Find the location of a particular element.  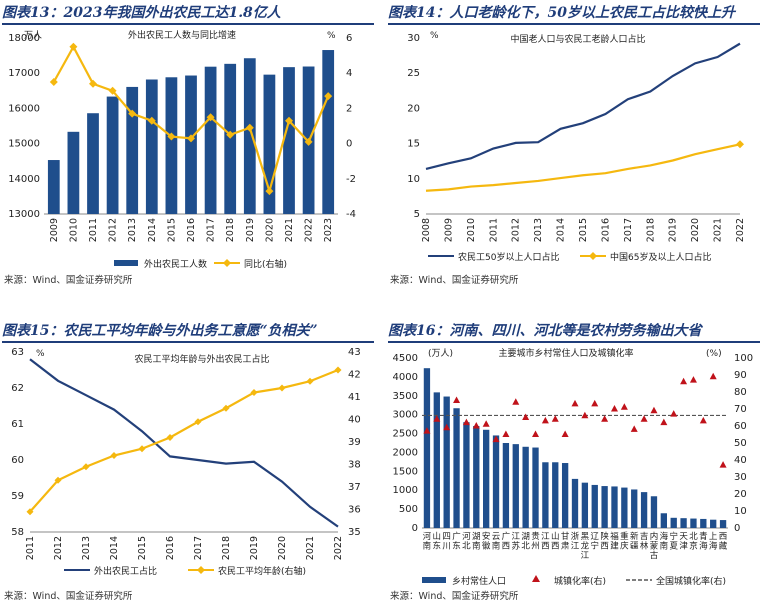

panel-16-source: 来源：Wind、国金证券研究所 is located at coordinates (454, 596).